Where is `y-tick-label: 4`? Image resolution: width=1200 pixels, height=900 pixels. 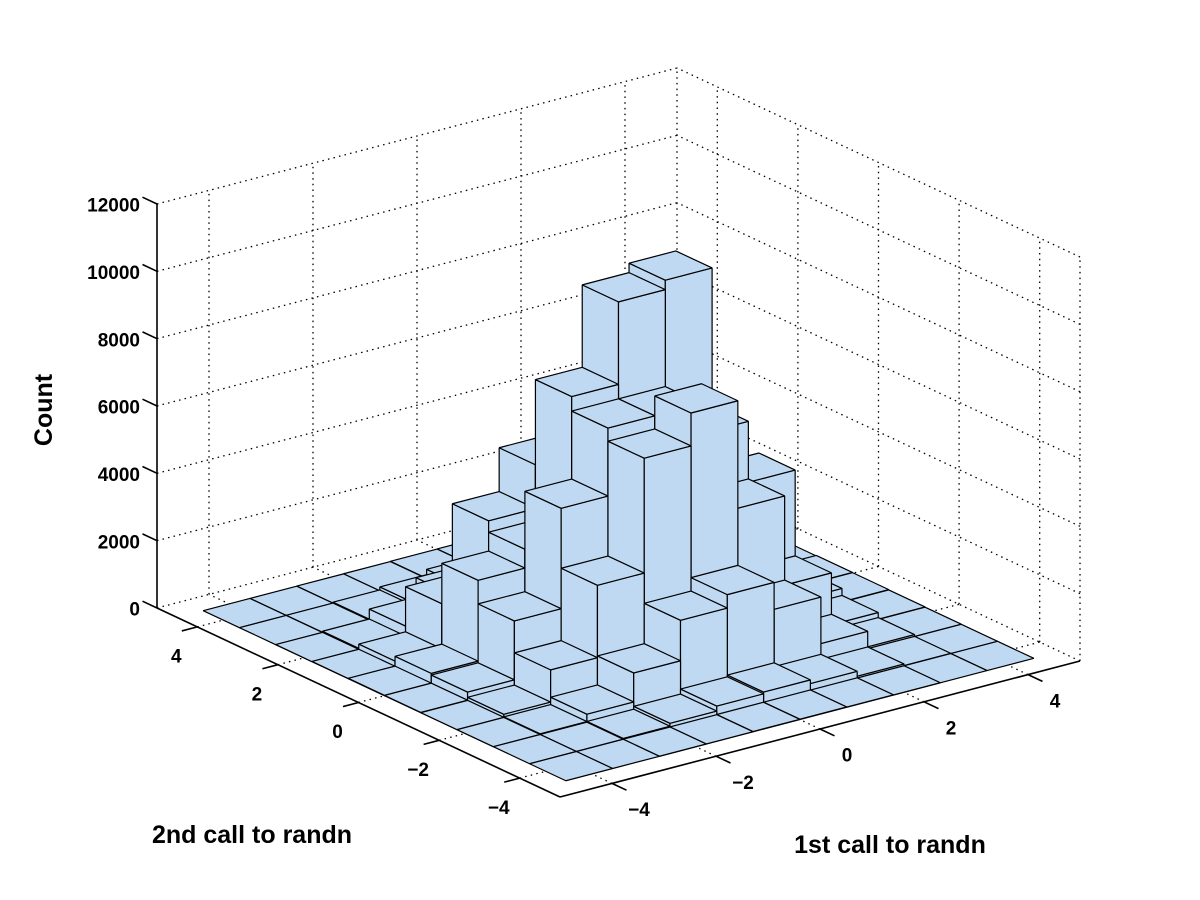 y-tick-label: 4 is located at coordinates (176, 657).